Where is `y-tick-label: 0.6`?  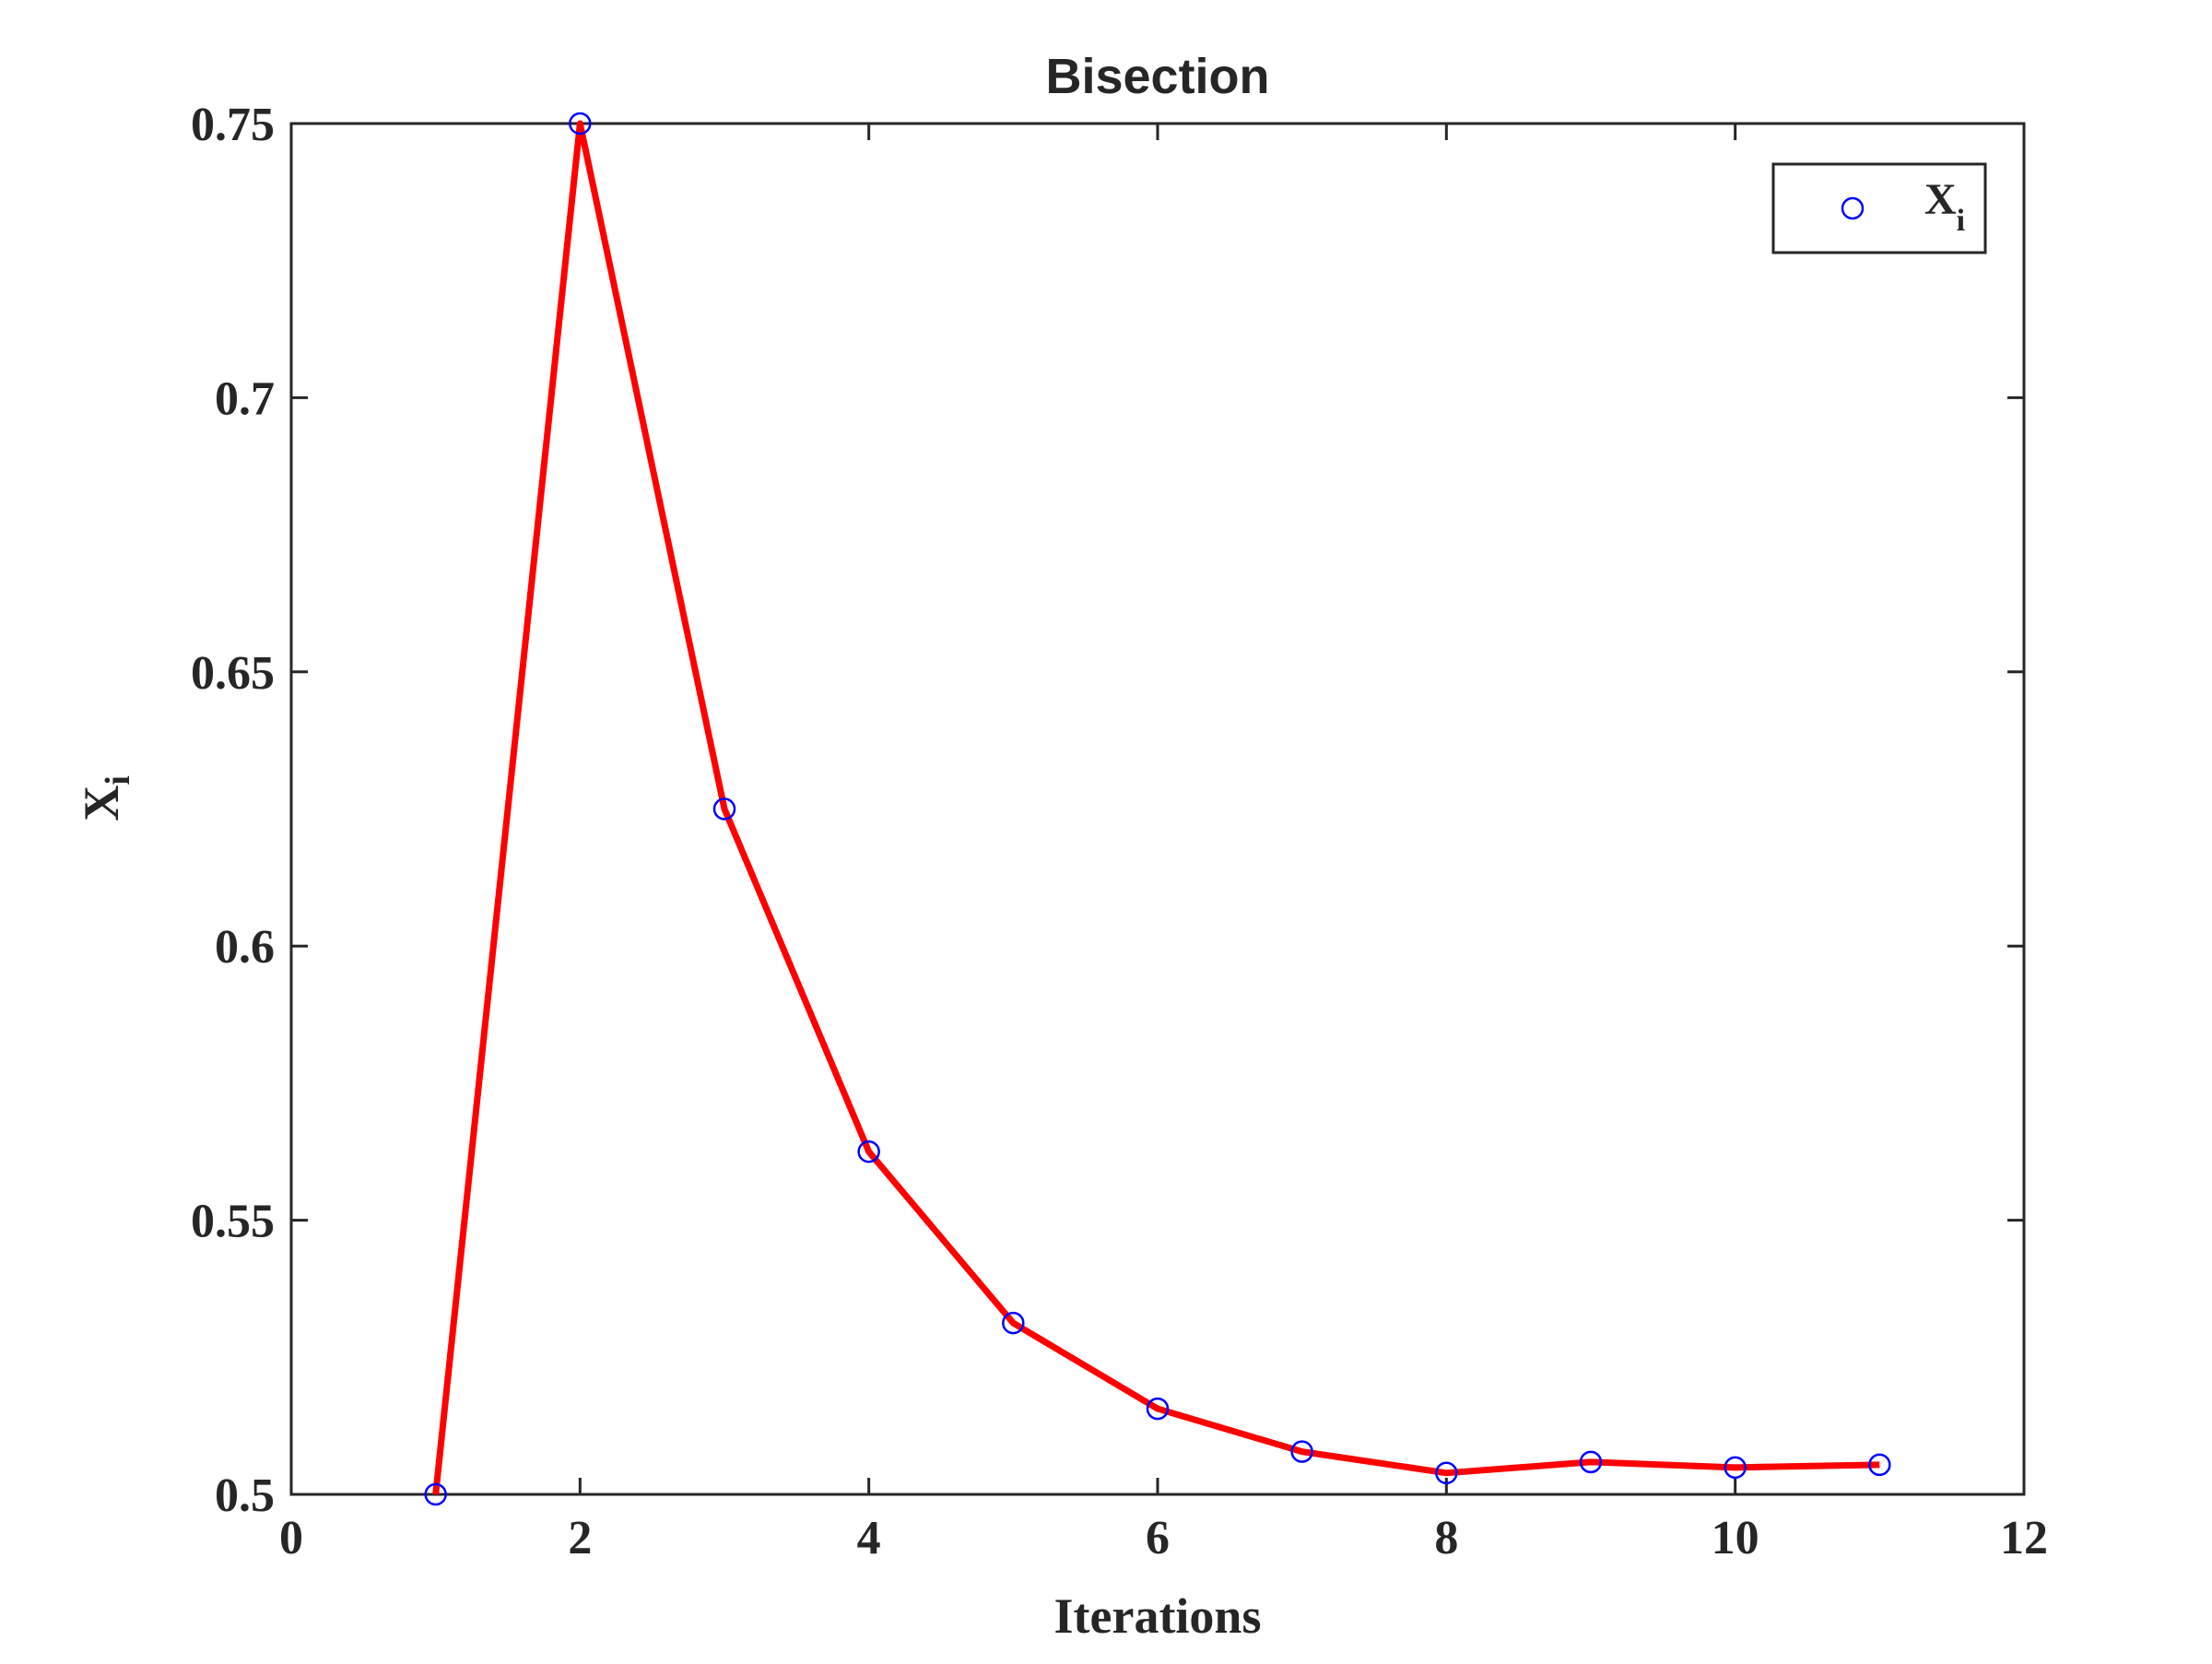 y-tick-label: 0.6 is located at coordinates (245, 947).